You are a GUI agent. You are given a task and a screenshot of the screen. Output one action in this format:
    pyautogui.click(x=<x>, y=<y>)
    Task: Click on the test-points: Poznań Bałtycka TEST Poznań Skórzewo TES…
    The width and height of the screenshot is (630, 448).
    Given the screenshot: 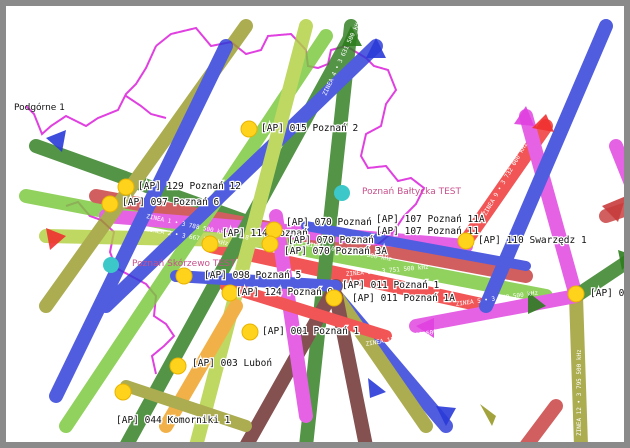 What is the action you would take?
    pyautogui.click(x=282, y=229)
    